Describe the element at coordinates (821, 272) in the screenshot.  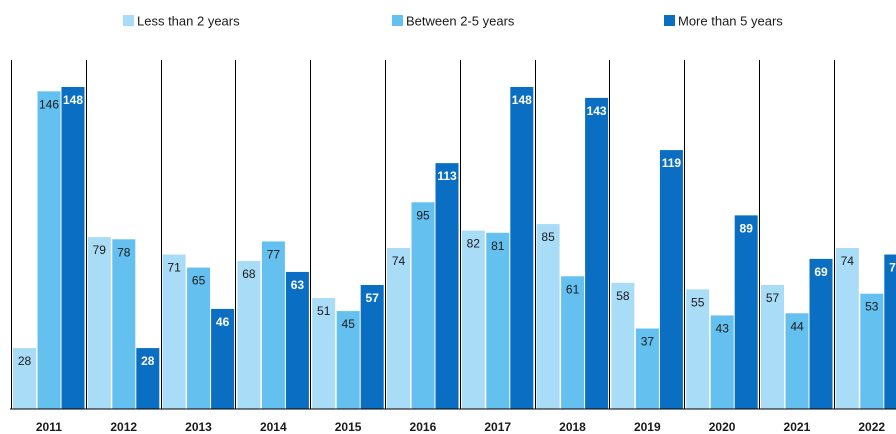
I see `data-label: 69` at that location.